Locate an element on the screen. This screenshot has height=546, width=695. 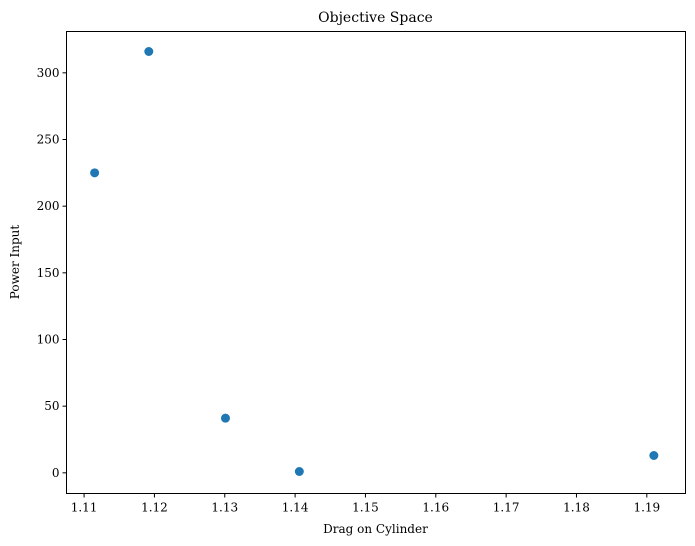
y-tick-label: 250 is located at coordinates (48, 140).